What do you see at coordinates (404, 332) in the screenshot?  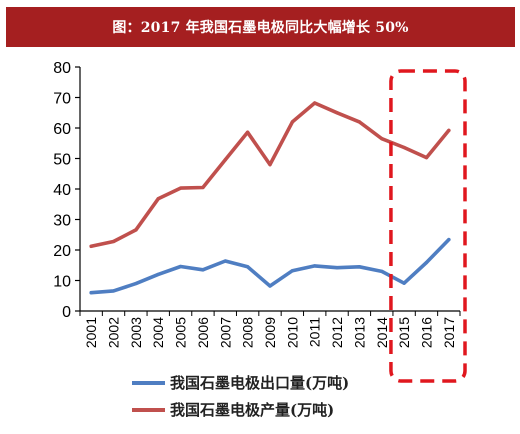 I see `x-tick-label: 2015` at bounding box center [404, 332].